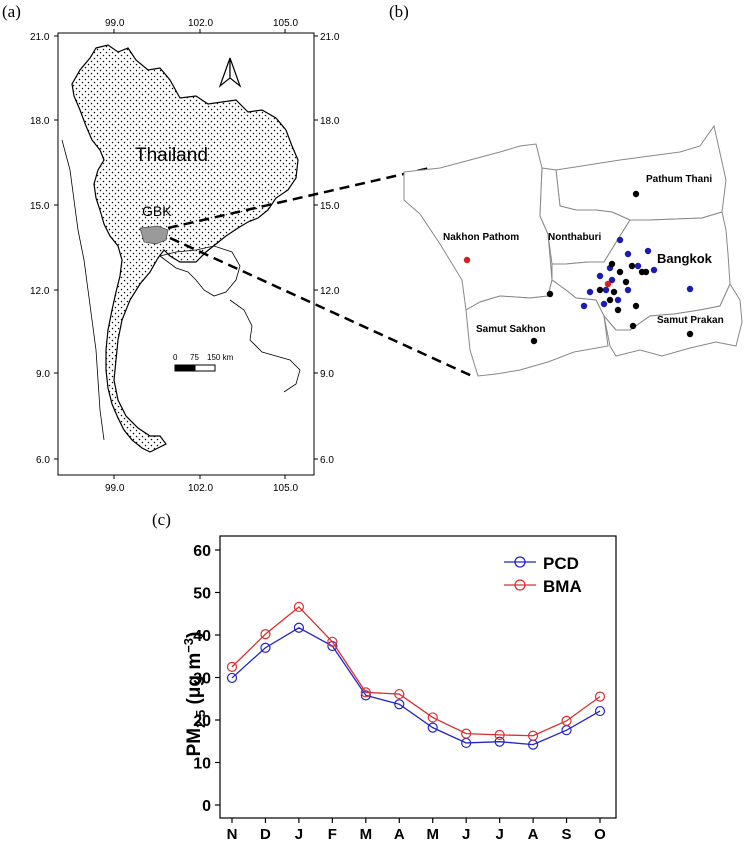 The height and width of the screenshot is (841, 749). What do you see at coordinates (202, 636) in the screenshot?
I see `y-tick-label: 40` at bounding box center [202, 636].